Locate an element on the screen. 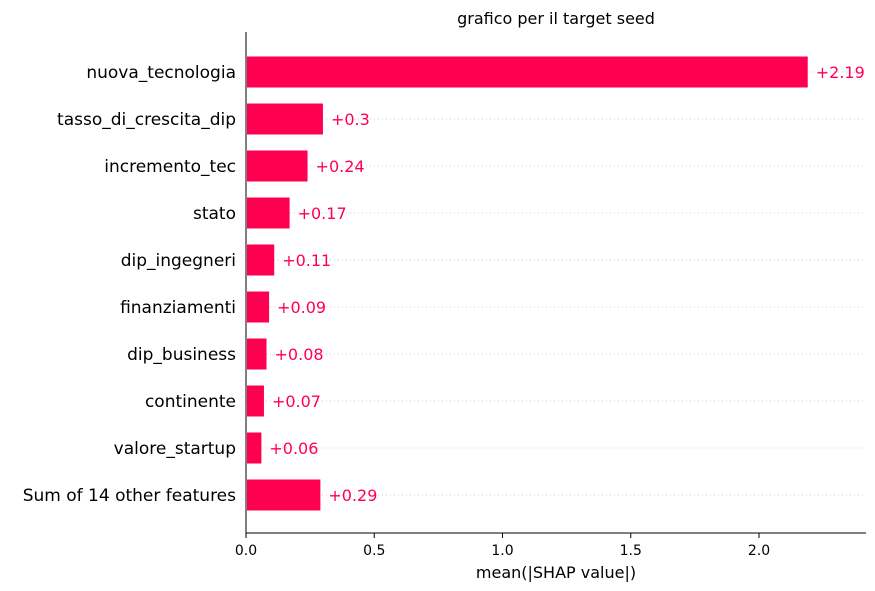 Image resolution: width=875 pixels, height=591 pixels. bar-finanziamenti is located at coordinates (258, 307).